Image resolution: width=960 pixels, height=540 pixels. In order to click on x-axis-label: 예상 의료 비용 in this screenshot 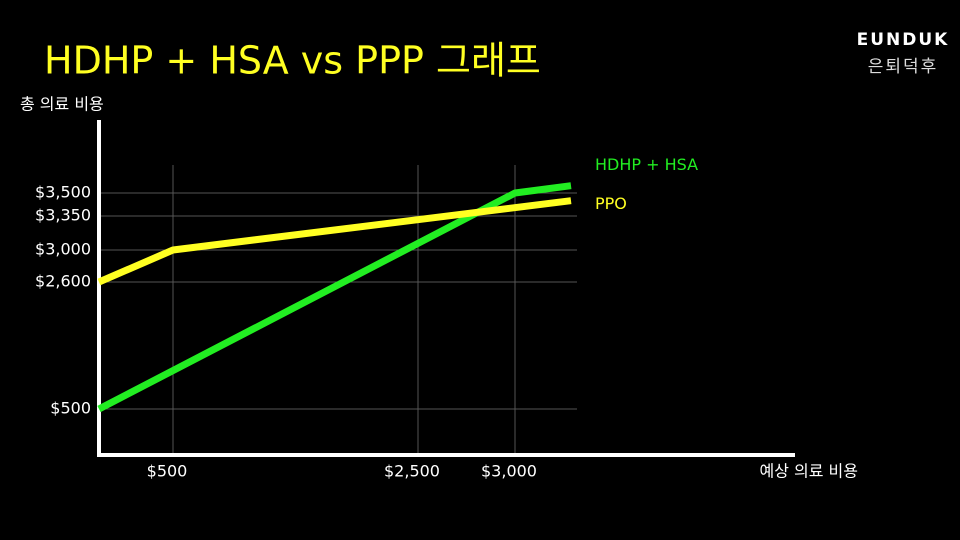, I will do `click(809, 471)`.